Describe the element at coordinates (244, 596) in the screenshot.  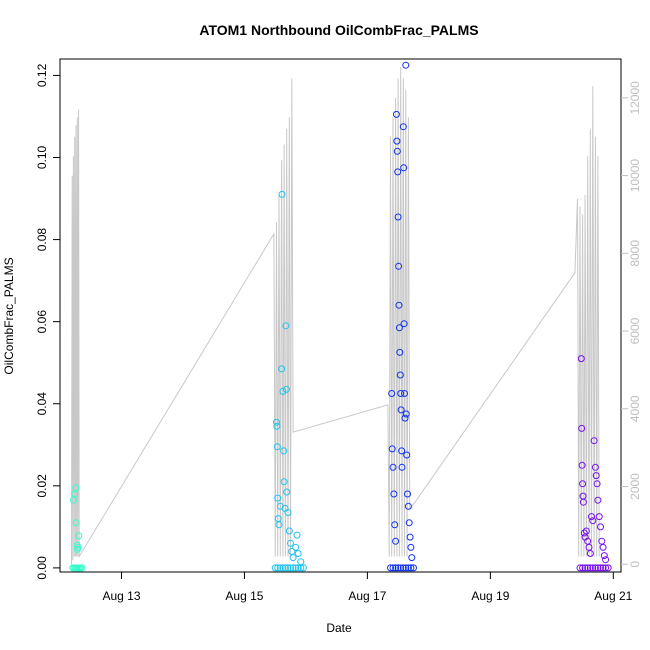
I see `x-tick-label-1: Aug 15` at that location.